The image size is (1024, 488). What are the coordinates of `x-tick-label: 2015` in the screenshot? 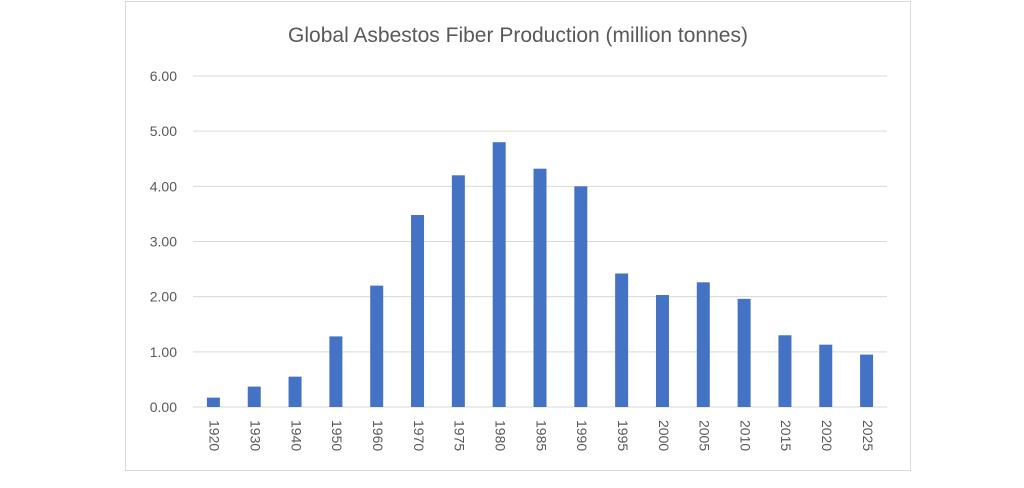 It's located at (786, 435).